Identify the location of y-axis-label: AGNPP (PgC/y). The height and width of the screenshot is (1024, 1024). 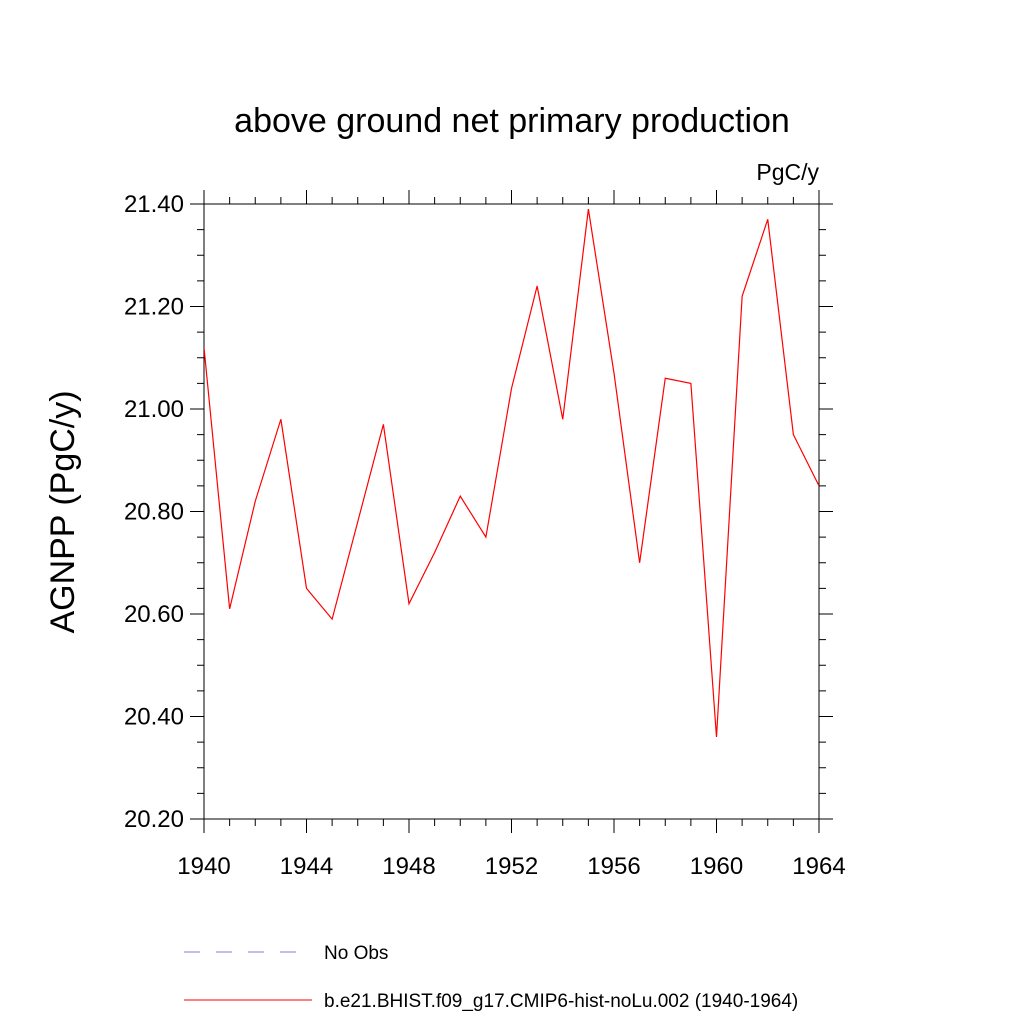
(63, 511).